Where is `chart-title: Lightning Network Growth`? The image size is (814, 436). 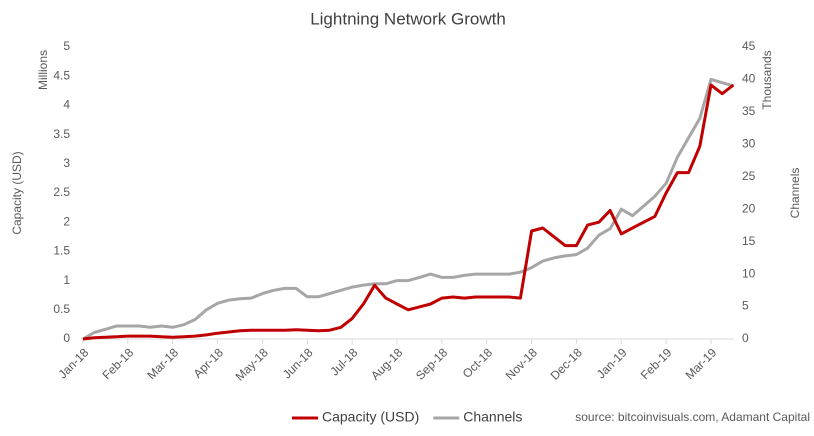
chart-title: Lightning Network Growth is located at coordinates (408, 18).